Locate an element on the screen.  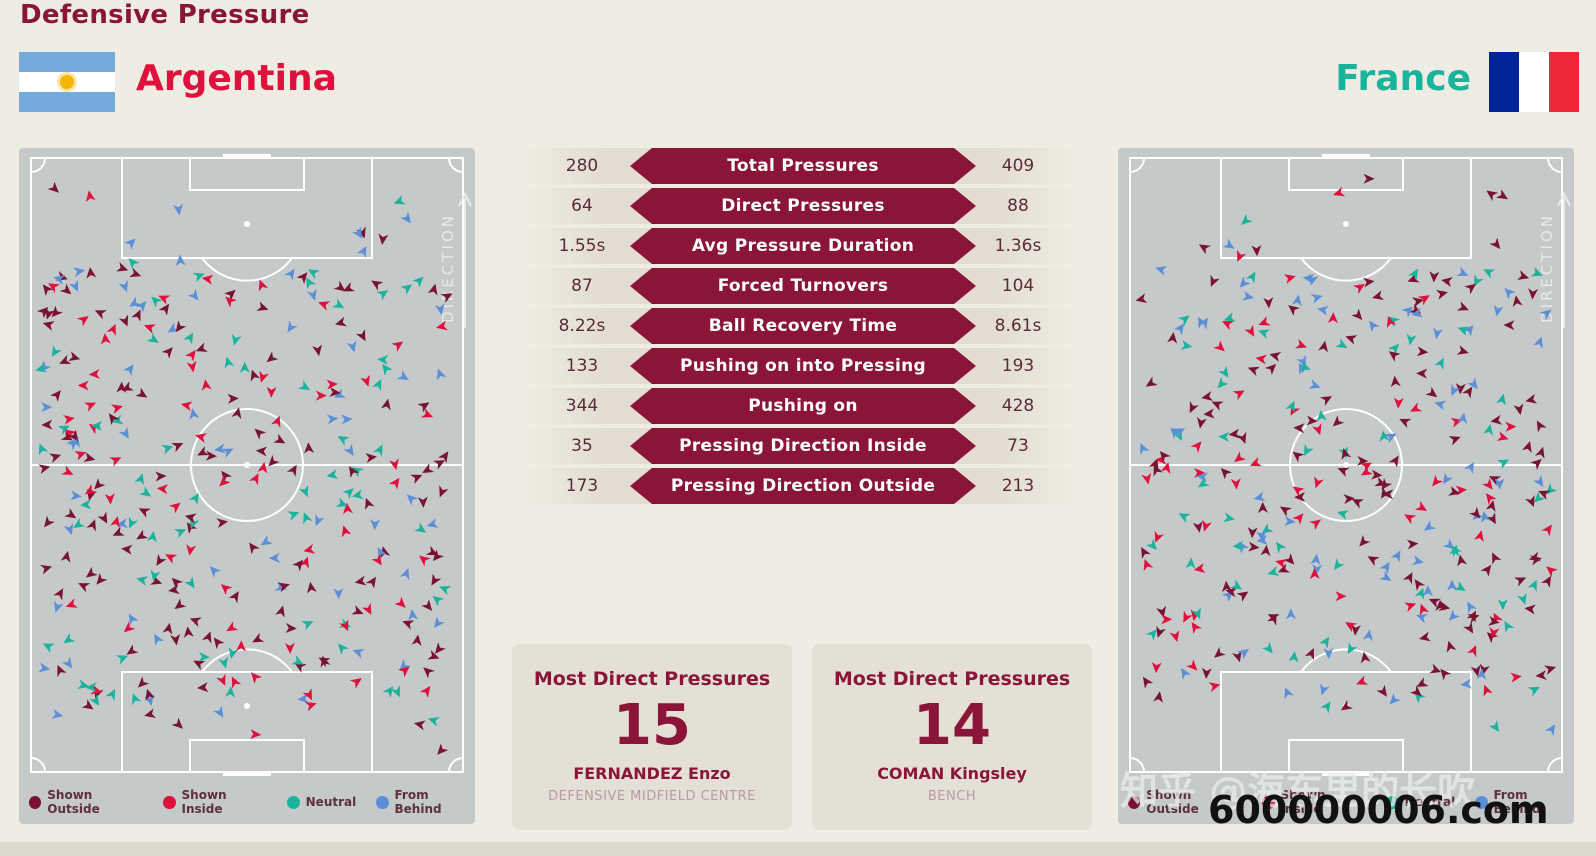
card-value: 14 is located at coordinates (952, 725).